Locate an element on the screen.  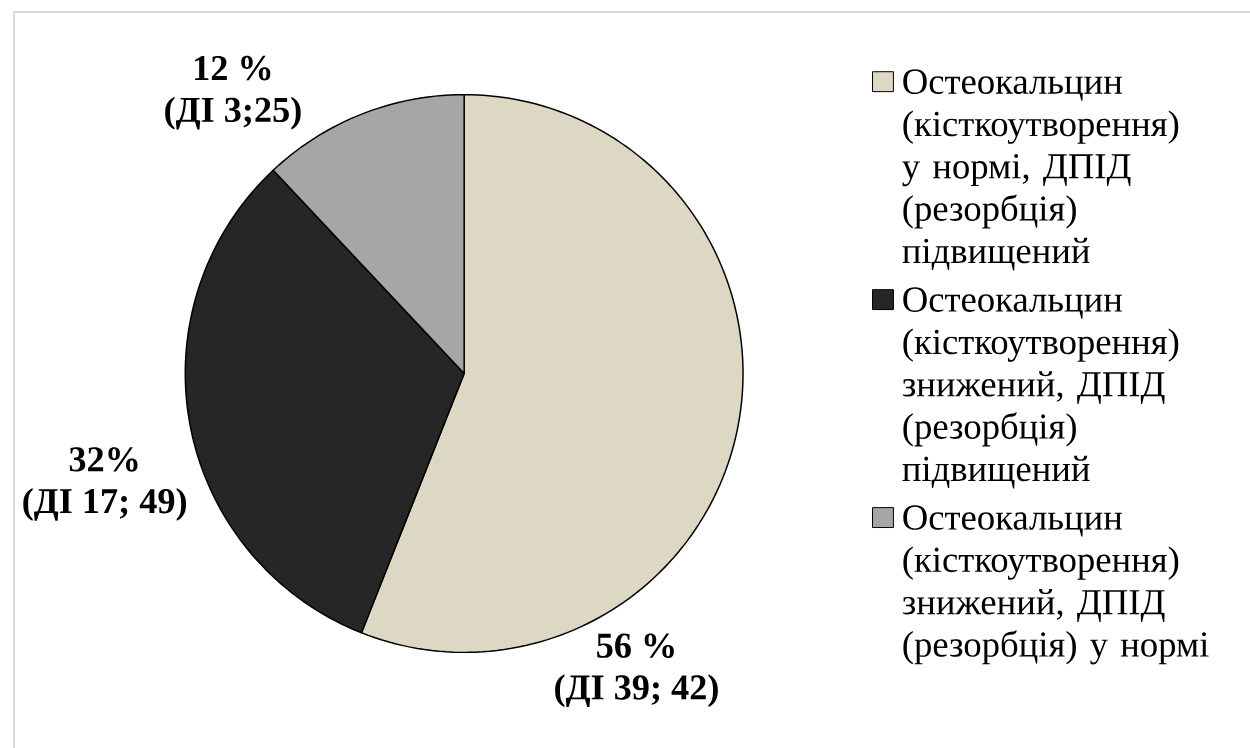
text: (ДІ 3;25) is located at coordinates (233, 113).